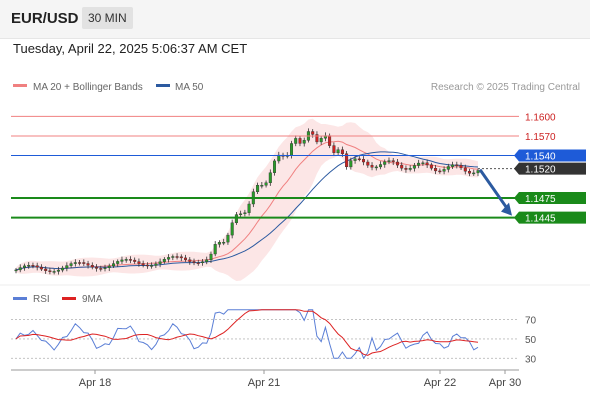  I want to click on x-tick-label-1: Apr 21, so click(264, 383).